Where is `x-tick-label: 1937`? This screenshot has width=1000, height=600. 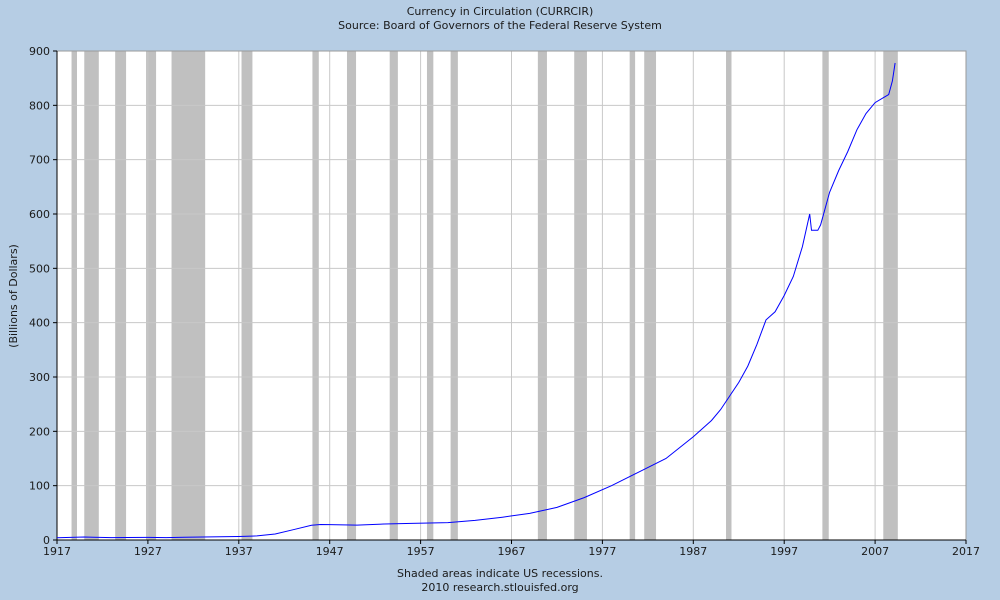 x-tick-label: 1937 is located at coordinates (239, 551).